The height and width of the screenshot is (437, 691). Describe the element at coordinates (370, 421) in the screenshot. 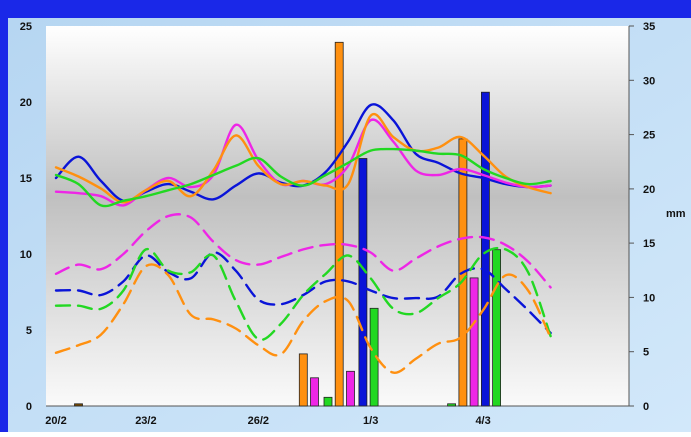

I see `x-tick-label: 1/3` at that location.